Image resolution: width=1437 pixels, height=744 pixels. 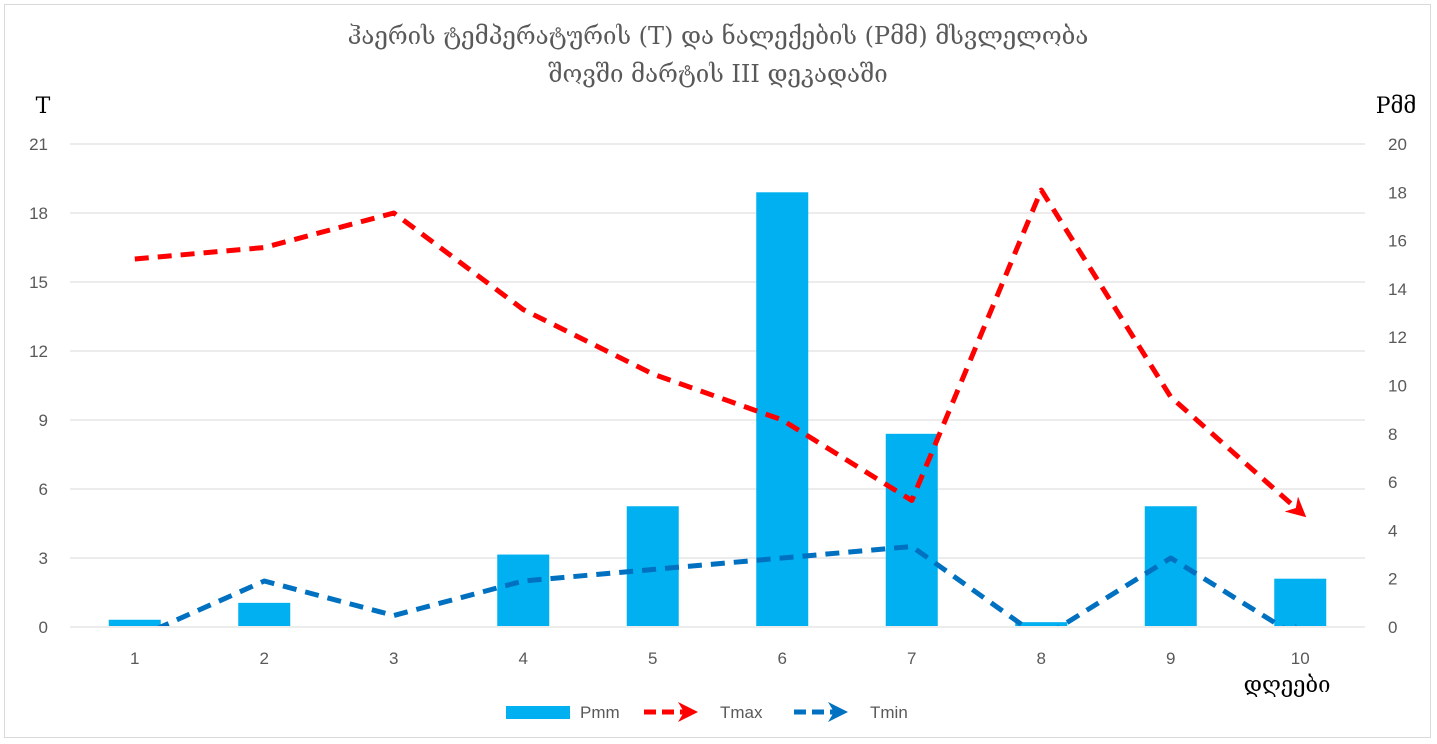 What do you see at coordinates (538, 712) in the screenshot?
I see `legend-swatch-pmm` at bounding box center [538, 712].